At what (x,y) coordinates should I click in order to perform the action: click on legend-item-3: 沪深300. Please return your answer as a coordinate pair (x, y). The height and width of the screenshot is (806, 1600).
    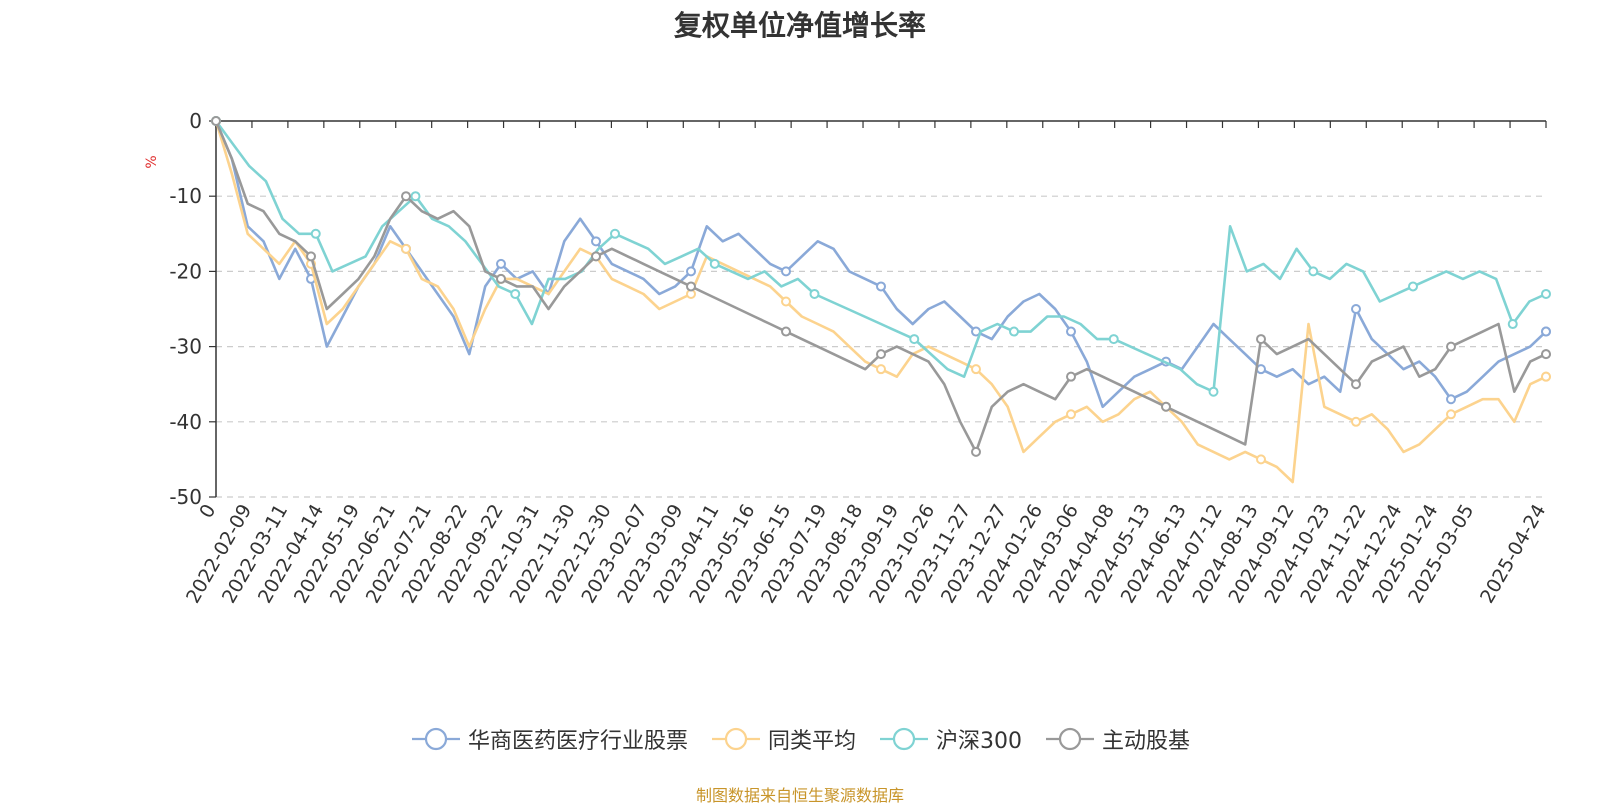
    Looking at the image, I should click on (950, 739).